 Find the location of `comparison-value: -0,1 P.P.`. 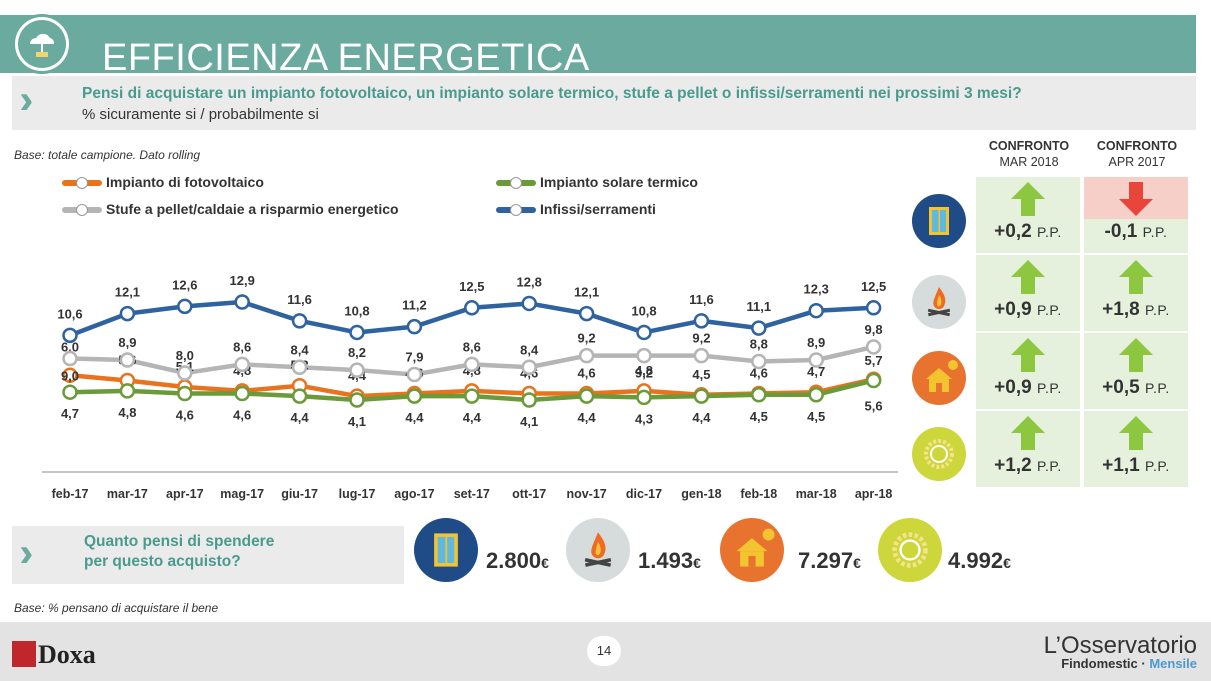

comparison-value: -0,1 P.P. is located at coordinates (1136, 231).